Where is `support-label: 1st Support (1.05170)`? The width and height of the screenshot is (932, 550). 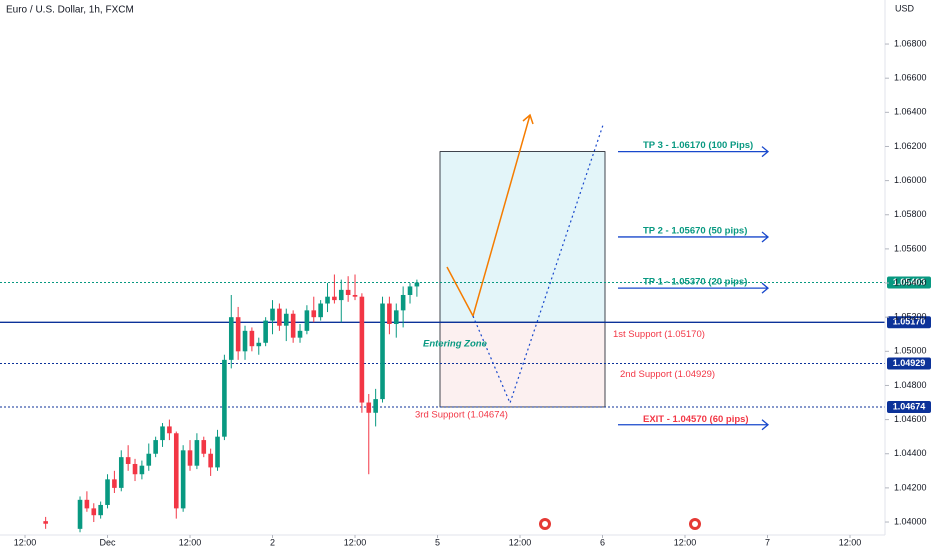 support-label: 1st Support (1.05170) is located at coordinates (659, 334).